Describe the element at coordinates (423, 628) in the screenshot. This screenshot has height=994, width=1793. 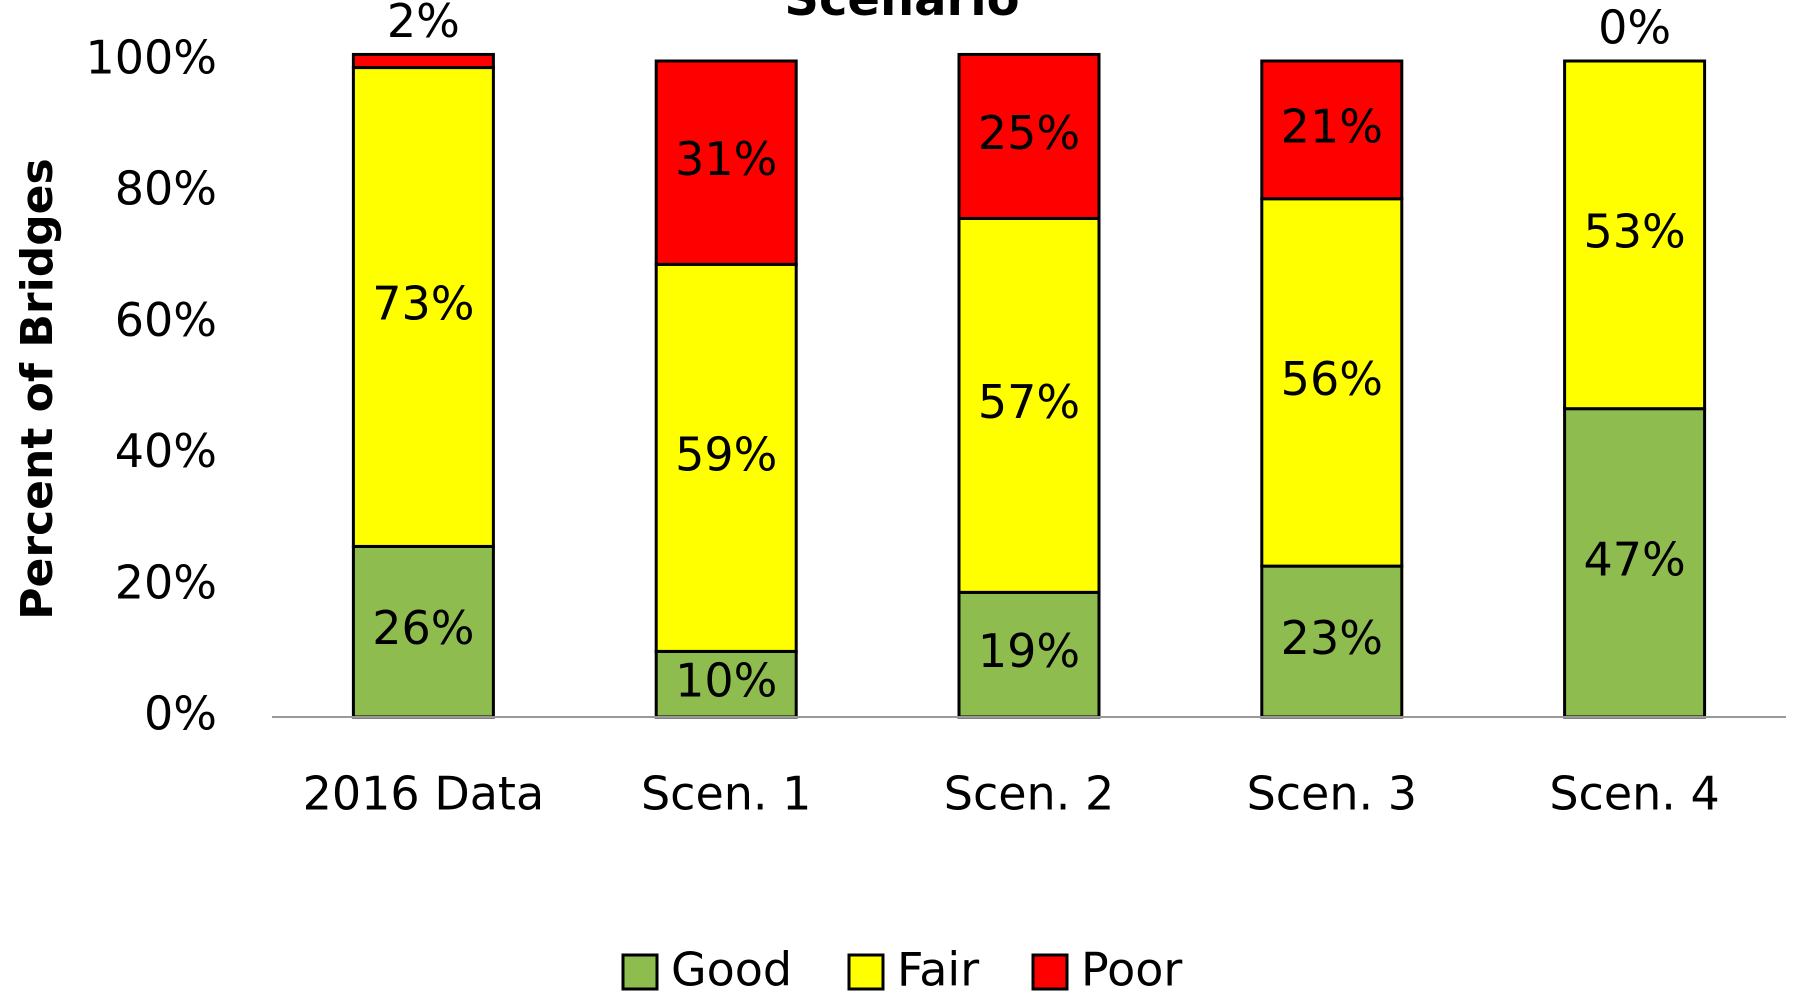
I see `data-label: 26%` at that location.